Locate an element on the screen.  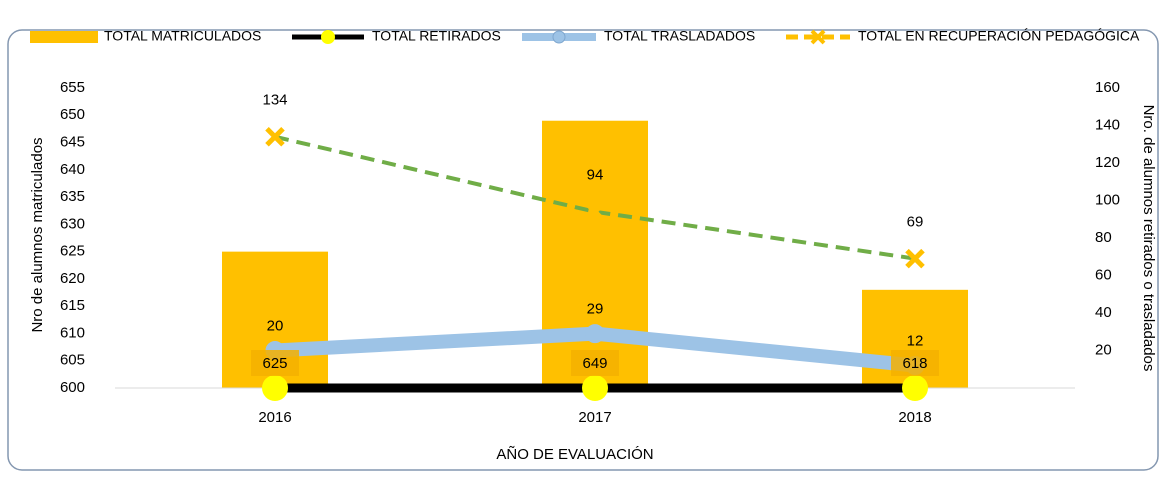
y-tick-label: 600 is located at coordinates (72, 387).